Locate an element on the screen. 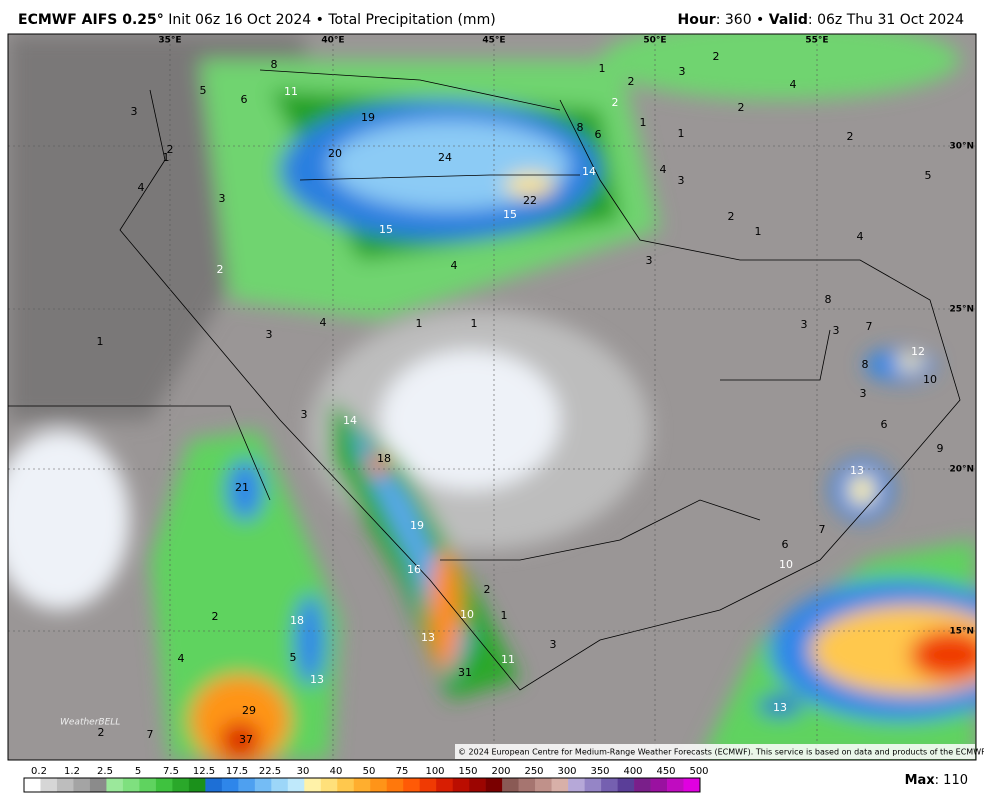  legend-label: 50 is located at coordinates (369, 771).